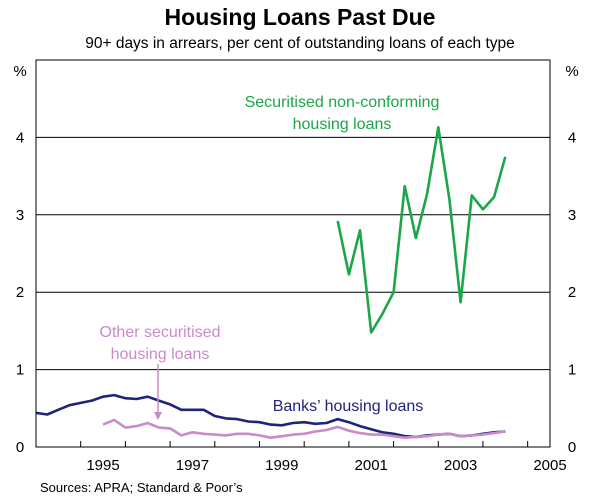 Image resolution: width=600 pixels, height=504 pixels. I want to click on series-annotation: Banks’ housing loans, so click(348, 406).